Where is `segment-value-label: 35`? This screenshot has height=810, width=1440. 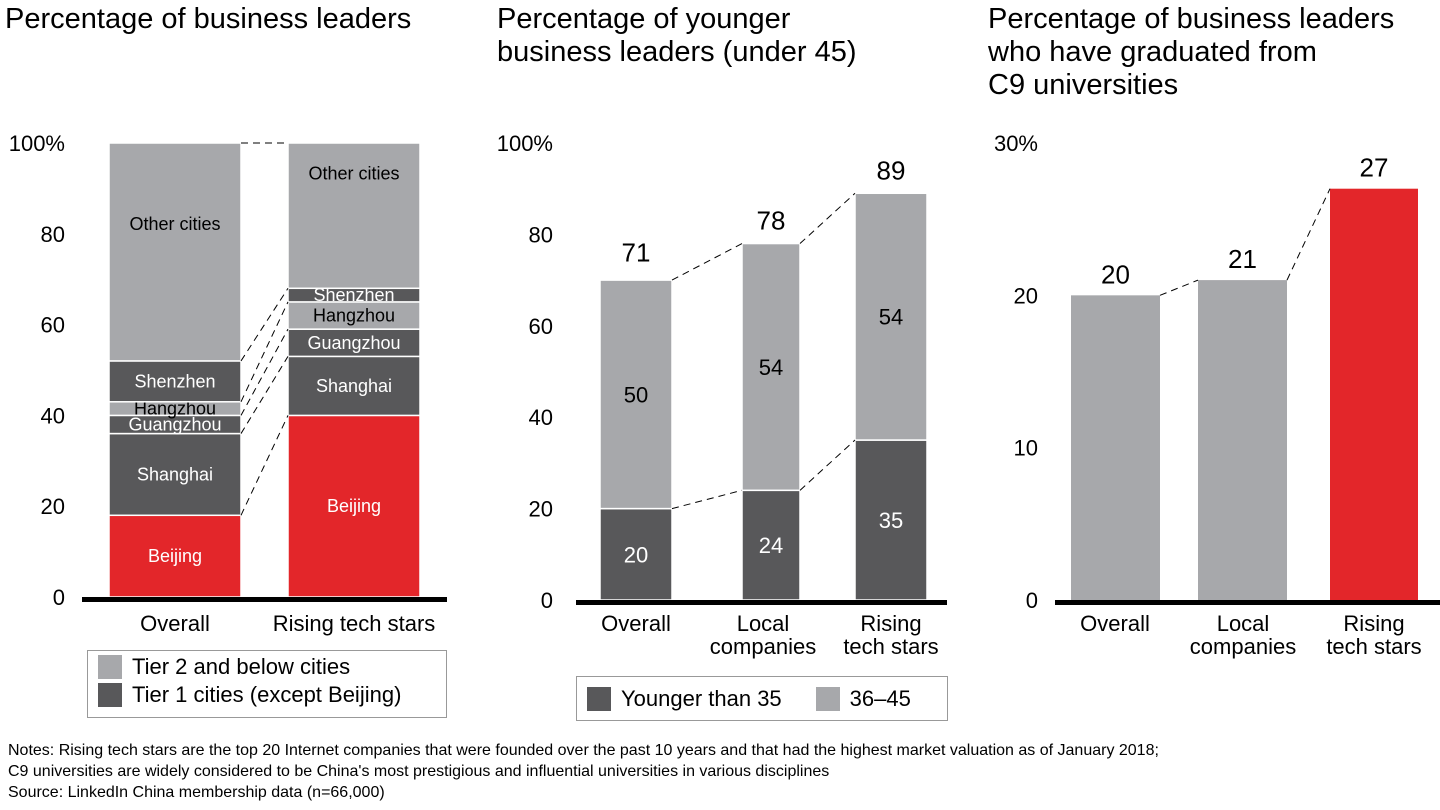
segment-value-label: 35 is located at coordinates (891, 520).